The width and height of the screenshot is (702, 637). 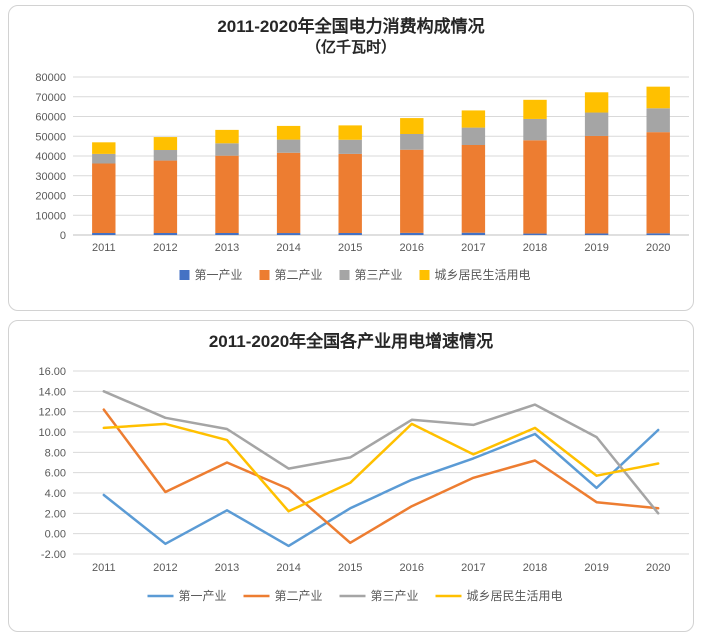 What do you see at coordinates (50, 78) in the screenshot?
I see `y-axis-tick-label: 80000` at bounding box center [50, 78].